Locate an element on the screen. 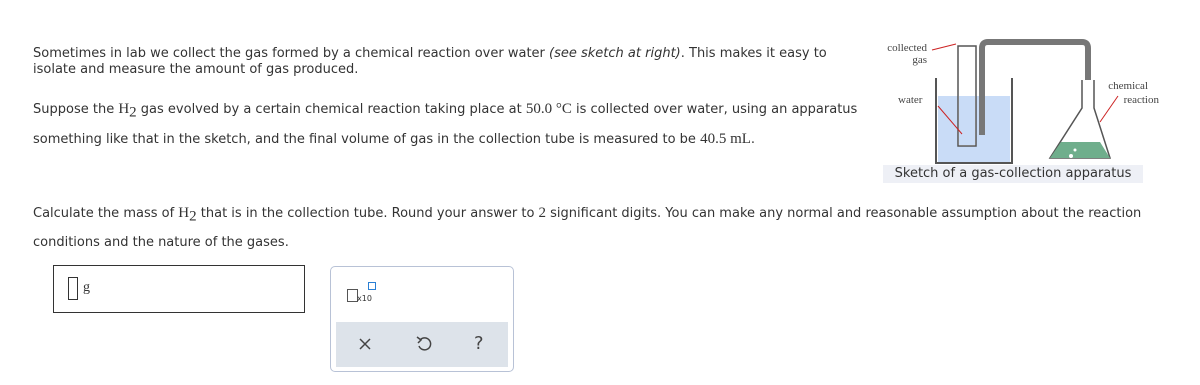 The image size is (1200, 385). text: (see sketch at right) is located at coordinates (615, 53).